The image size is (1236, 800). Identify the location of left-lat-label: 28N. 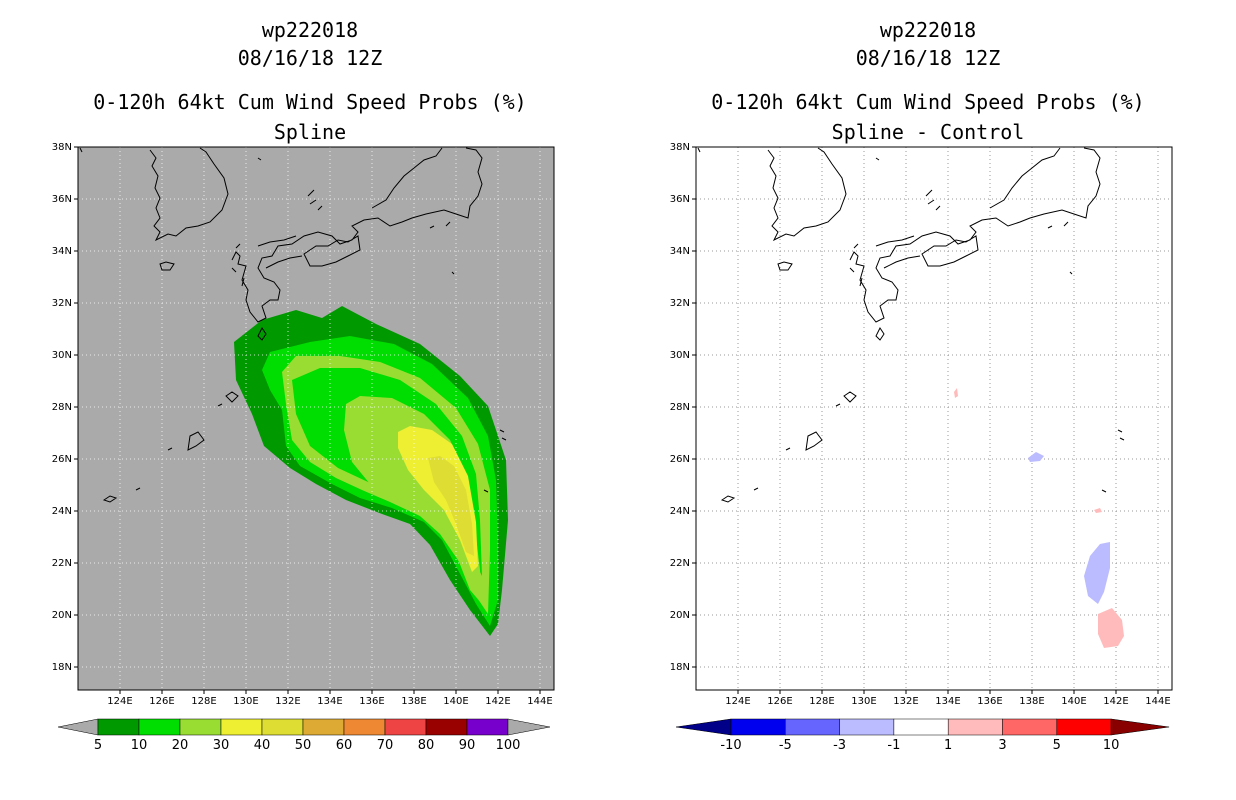
(62, 407).